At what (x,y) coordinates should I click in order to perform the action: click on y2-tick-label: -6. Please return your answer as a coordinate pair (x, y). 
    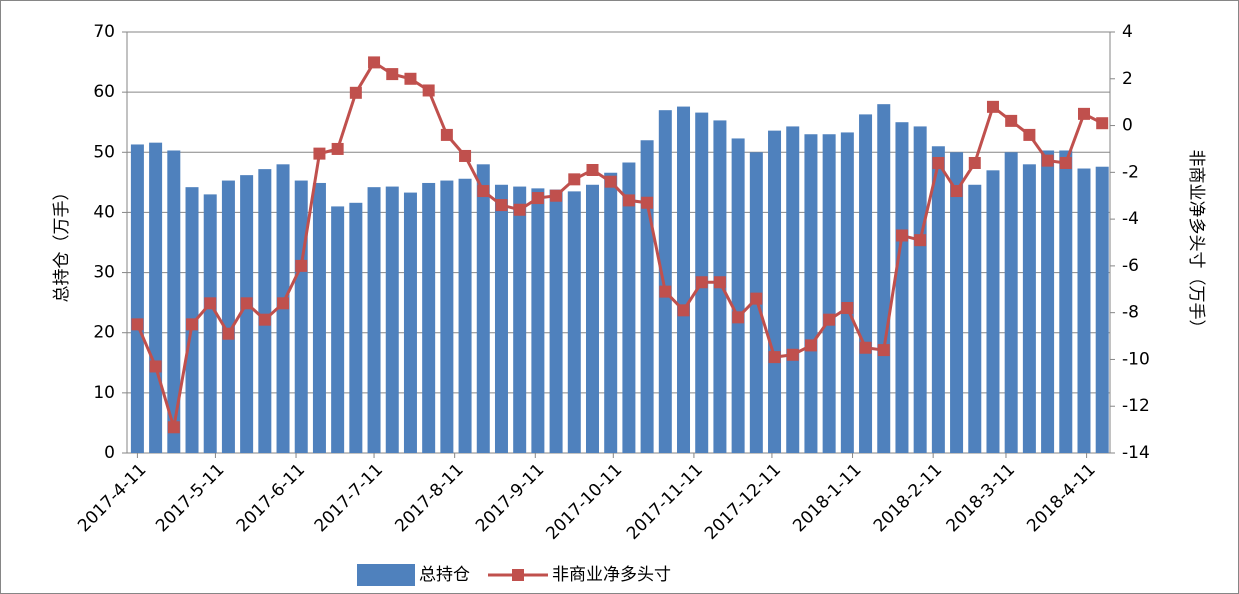
    Looking at the image, I should click on (1130, 266).